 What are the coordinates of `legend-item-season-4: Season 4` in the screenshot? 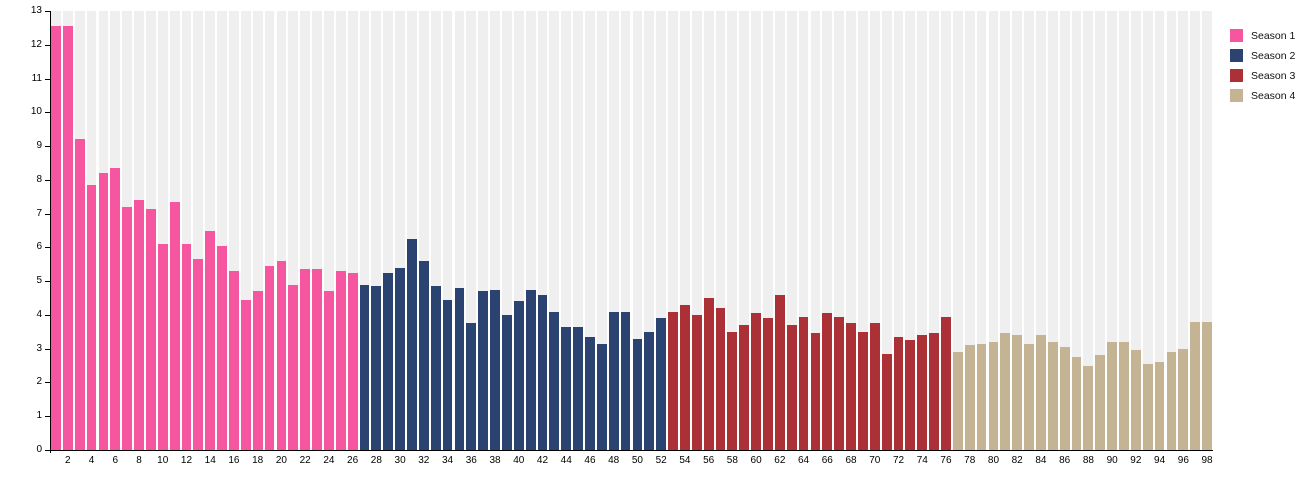 It's located at (1262, 95).